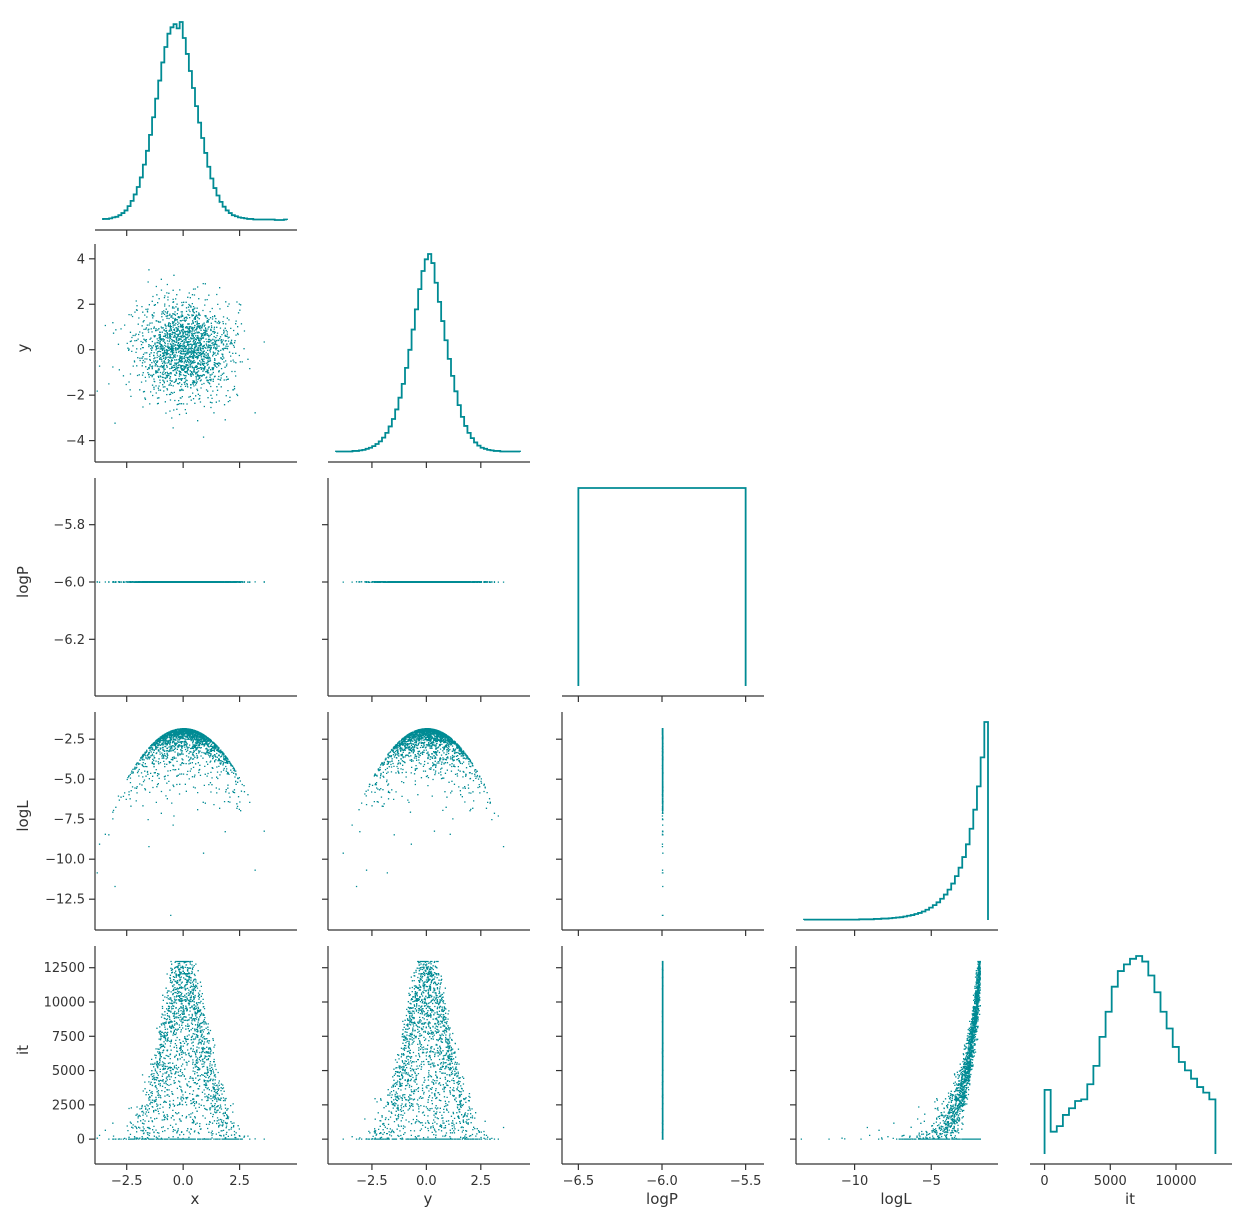 The height and width of the screenshot is (1222, 1240). What do you see at coordinates (896, 1199) in the screenshot?
I see `x-axis-label: logL` at bounding box center [896, 1199].